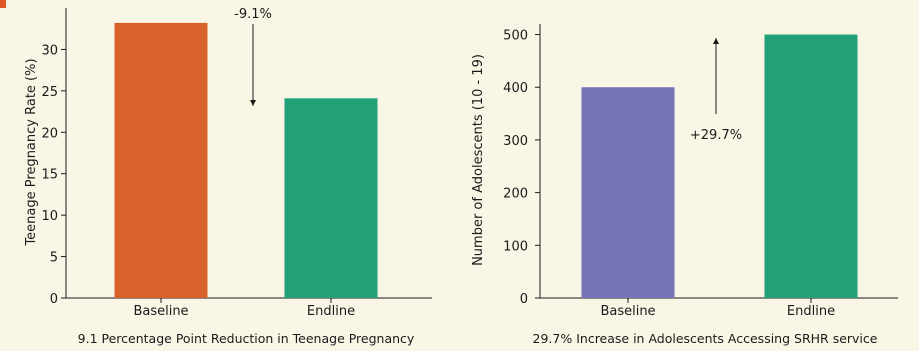 The width and height of the screenshot is (919, 351). What do you see at coordinates (253, 103) in the screenshot?
I see `chart-1-arrow-head` at bounding box center [253, 103].